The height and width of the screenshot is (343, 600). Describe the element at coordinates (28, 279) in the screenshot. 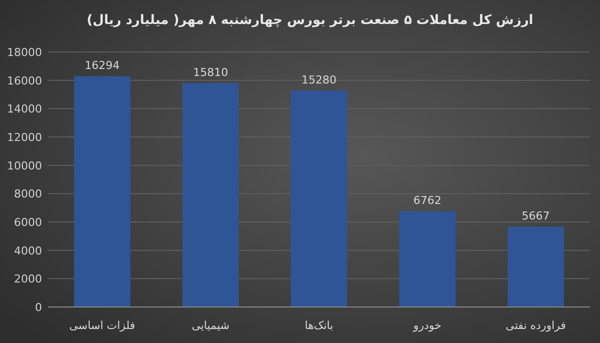

I see `y-tick-label: 2000` at that location.